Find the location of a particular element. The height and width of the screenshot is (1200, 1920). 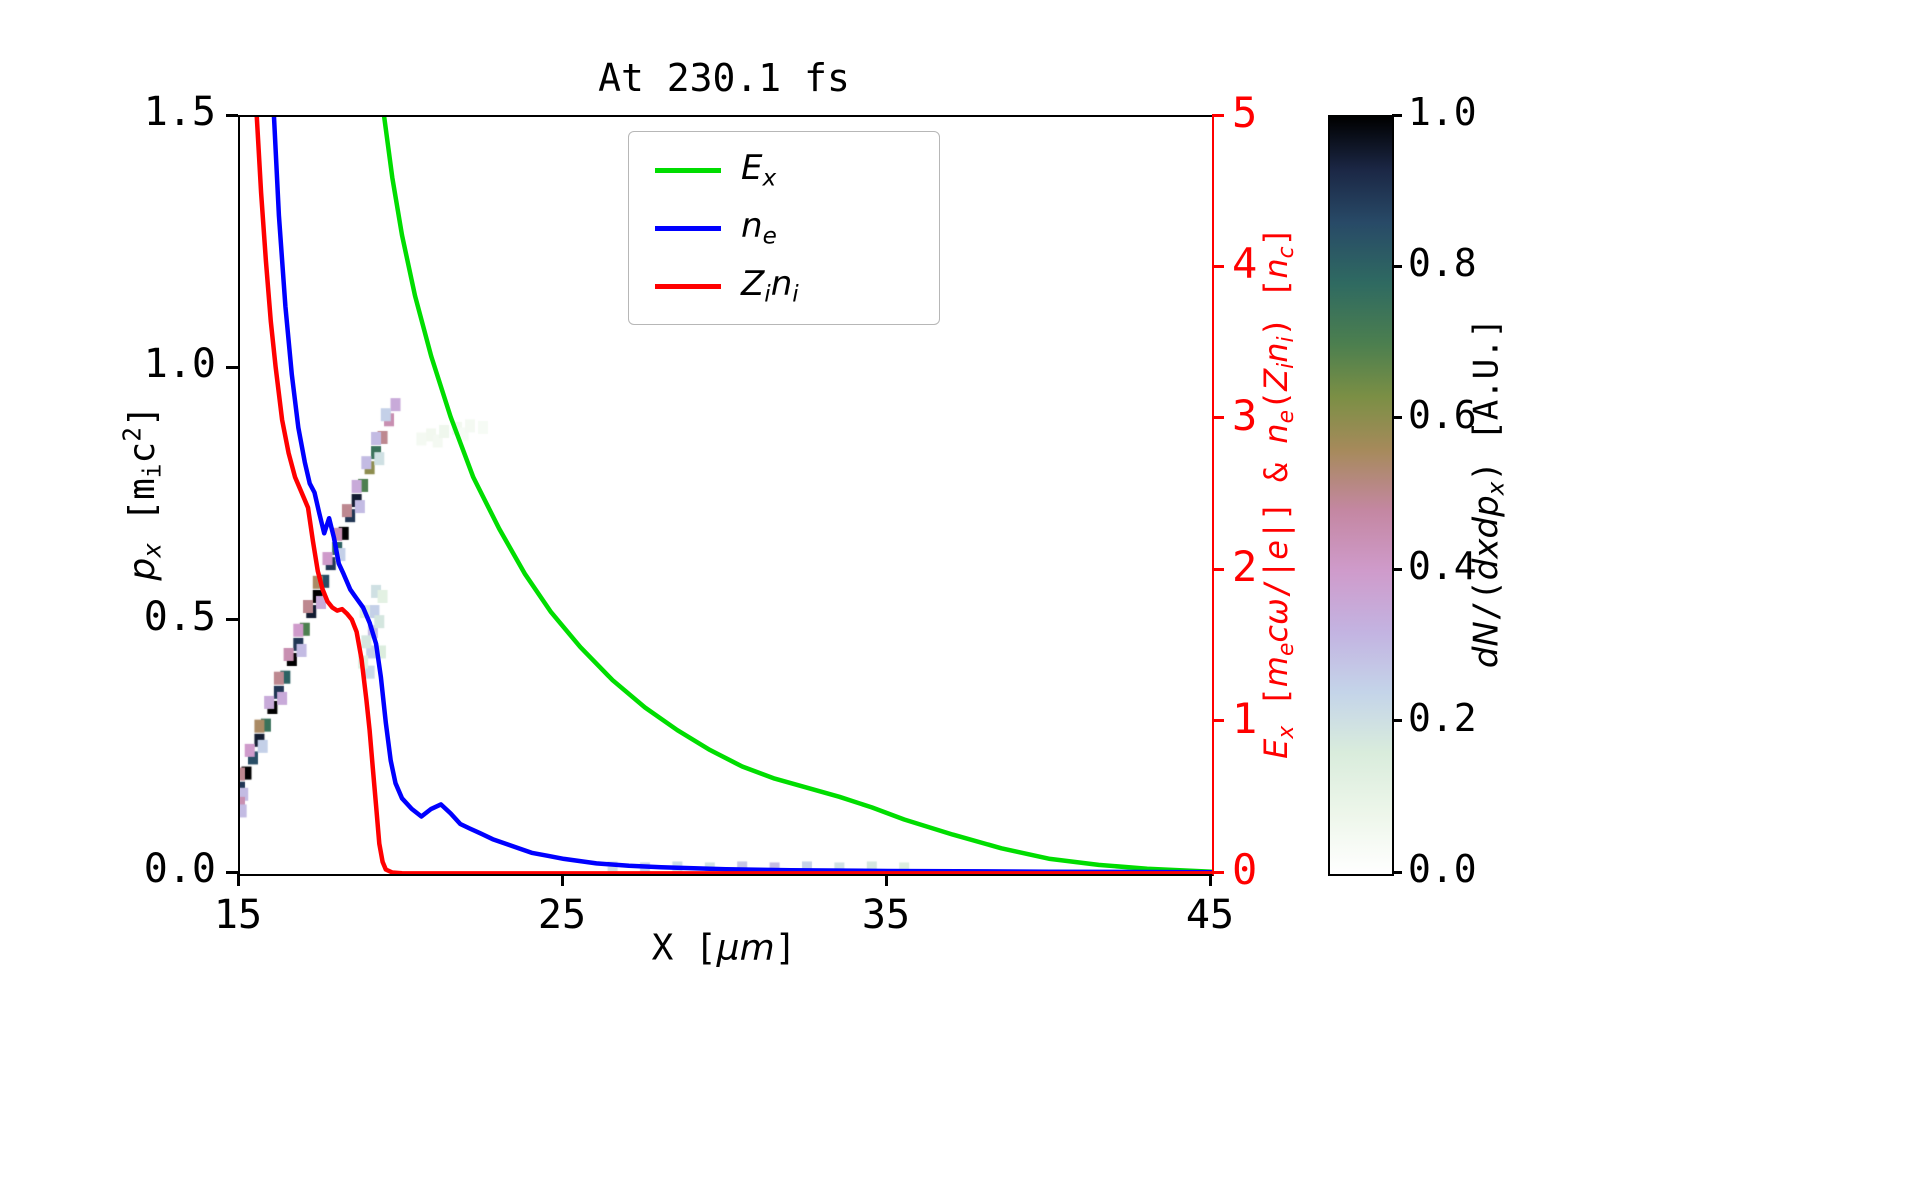

label-part: p is located at coordinates (142, 569).